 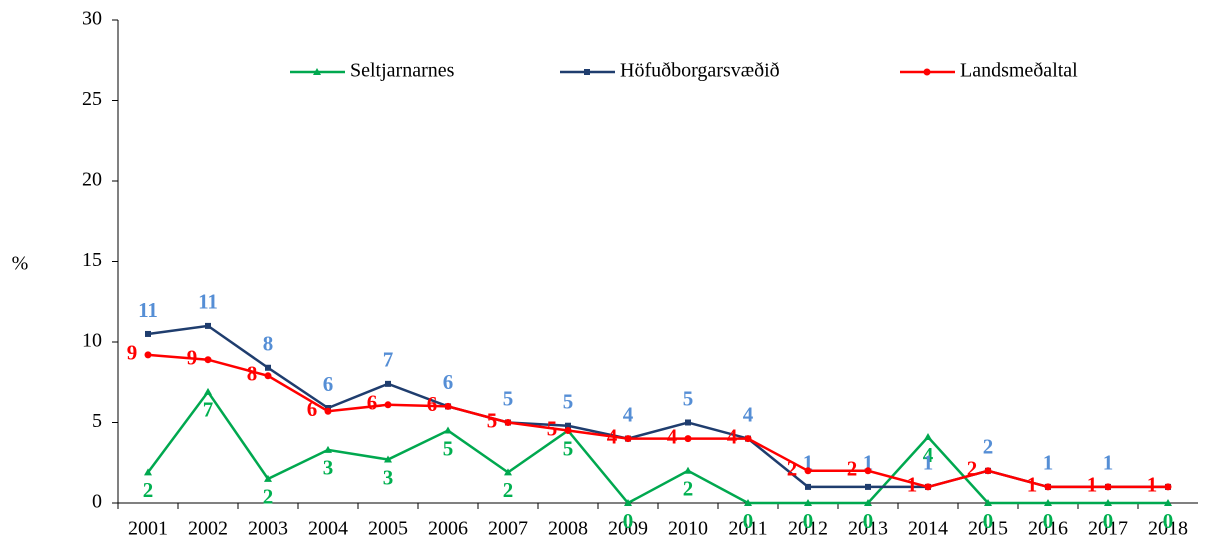 I want to click on y-tick-label: 15, so click(x=92, y=260).